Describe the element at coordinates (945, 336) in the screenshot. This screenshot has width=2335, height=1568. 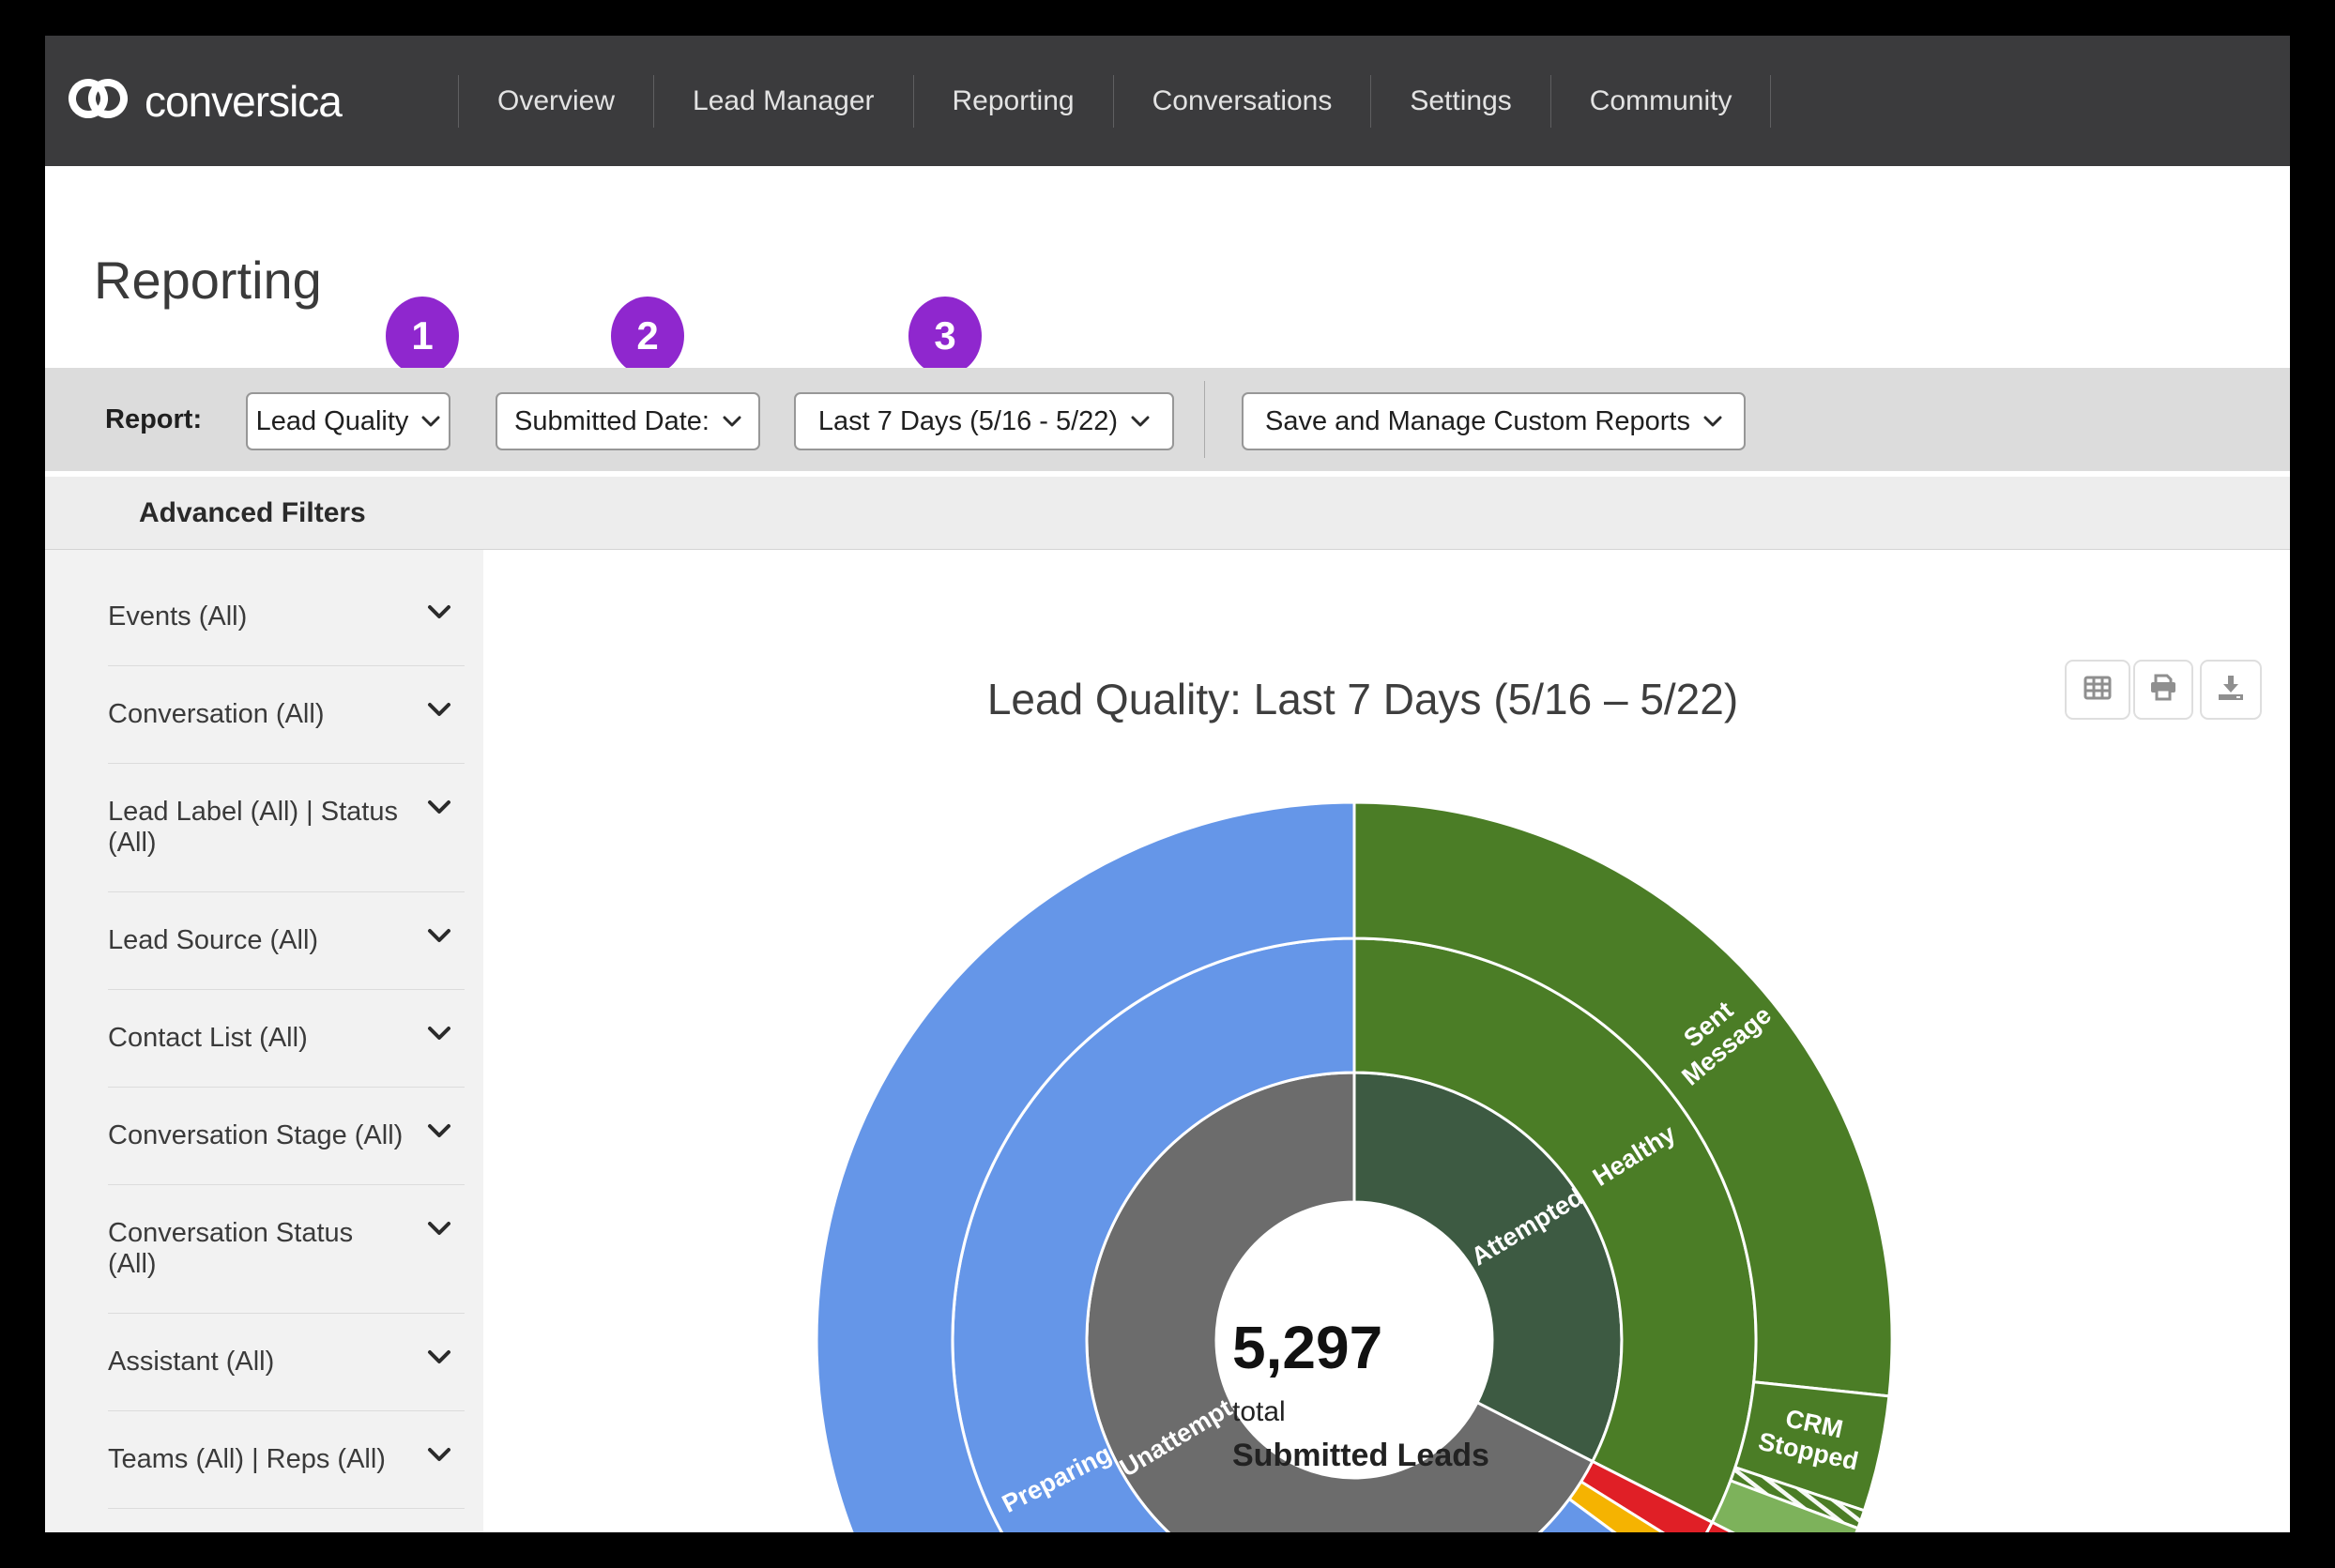
I see `step-badge-3: 3` at that location.